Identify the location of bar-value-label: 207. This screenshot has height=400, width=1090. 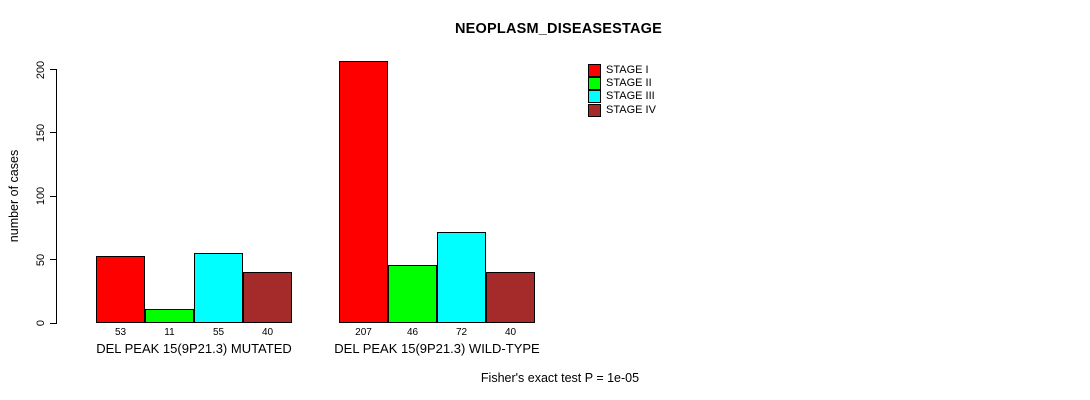
(363, 332).